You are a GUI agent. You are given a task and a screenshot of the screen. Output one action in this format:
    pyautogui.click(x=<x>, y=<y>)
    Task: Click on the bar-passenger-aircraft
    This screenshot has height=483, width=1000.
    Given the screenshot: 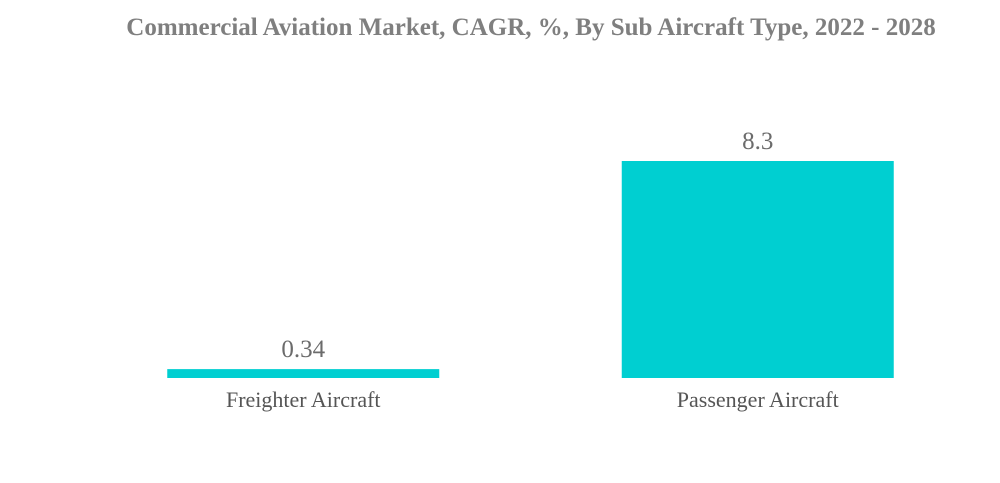 What is the action you would take?
    pyautogui.click(x=757, y=269)
    